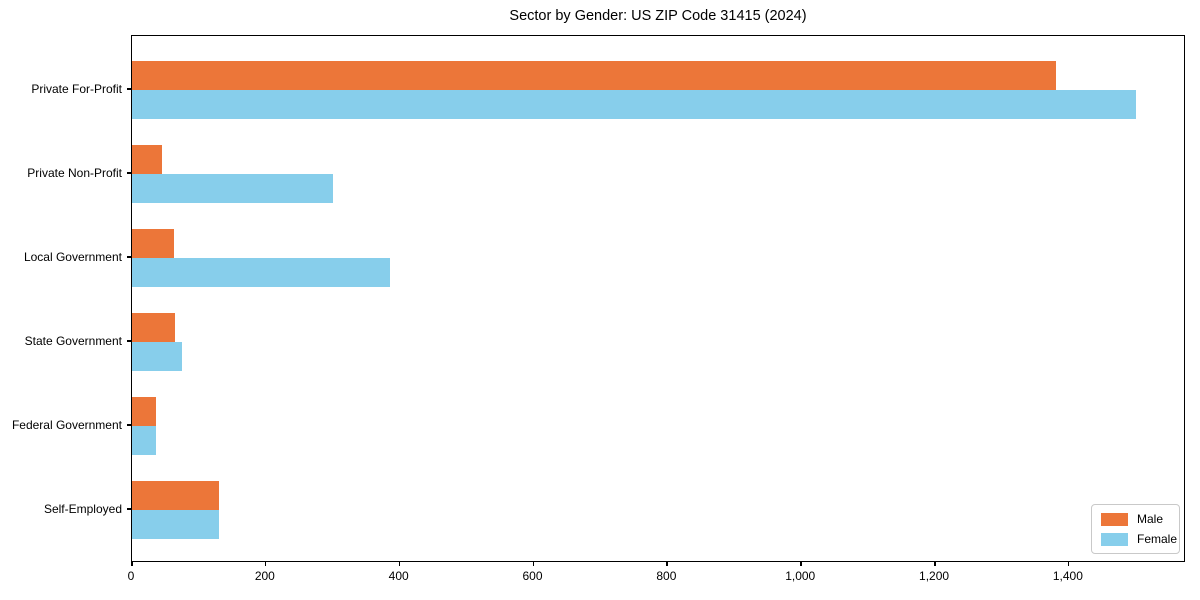 This screenshot has height=600, width=1200. What do you see at coordinates (398, 576) in the screenshot?
I see `x-tick-label-2: 400` at bounding box center [398, 576].